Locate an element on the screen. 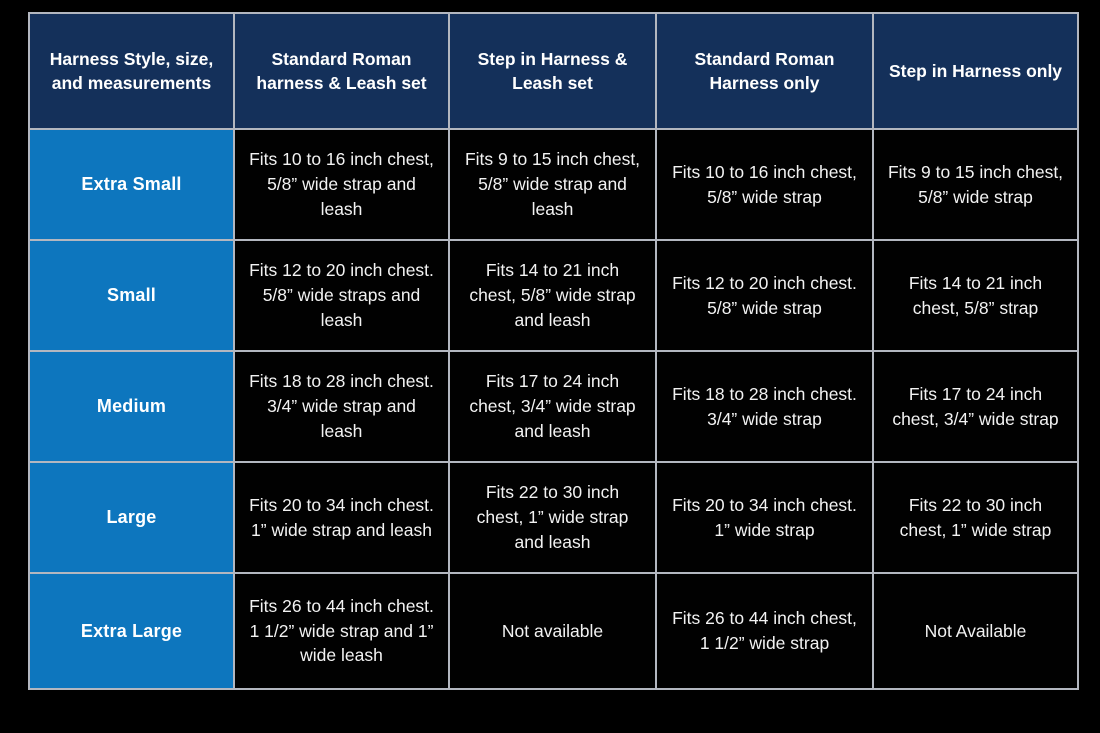  measurement-cell: Fits 9 to 15 inch chest, 5/8” wide strap is located at coordinates (975, 184).